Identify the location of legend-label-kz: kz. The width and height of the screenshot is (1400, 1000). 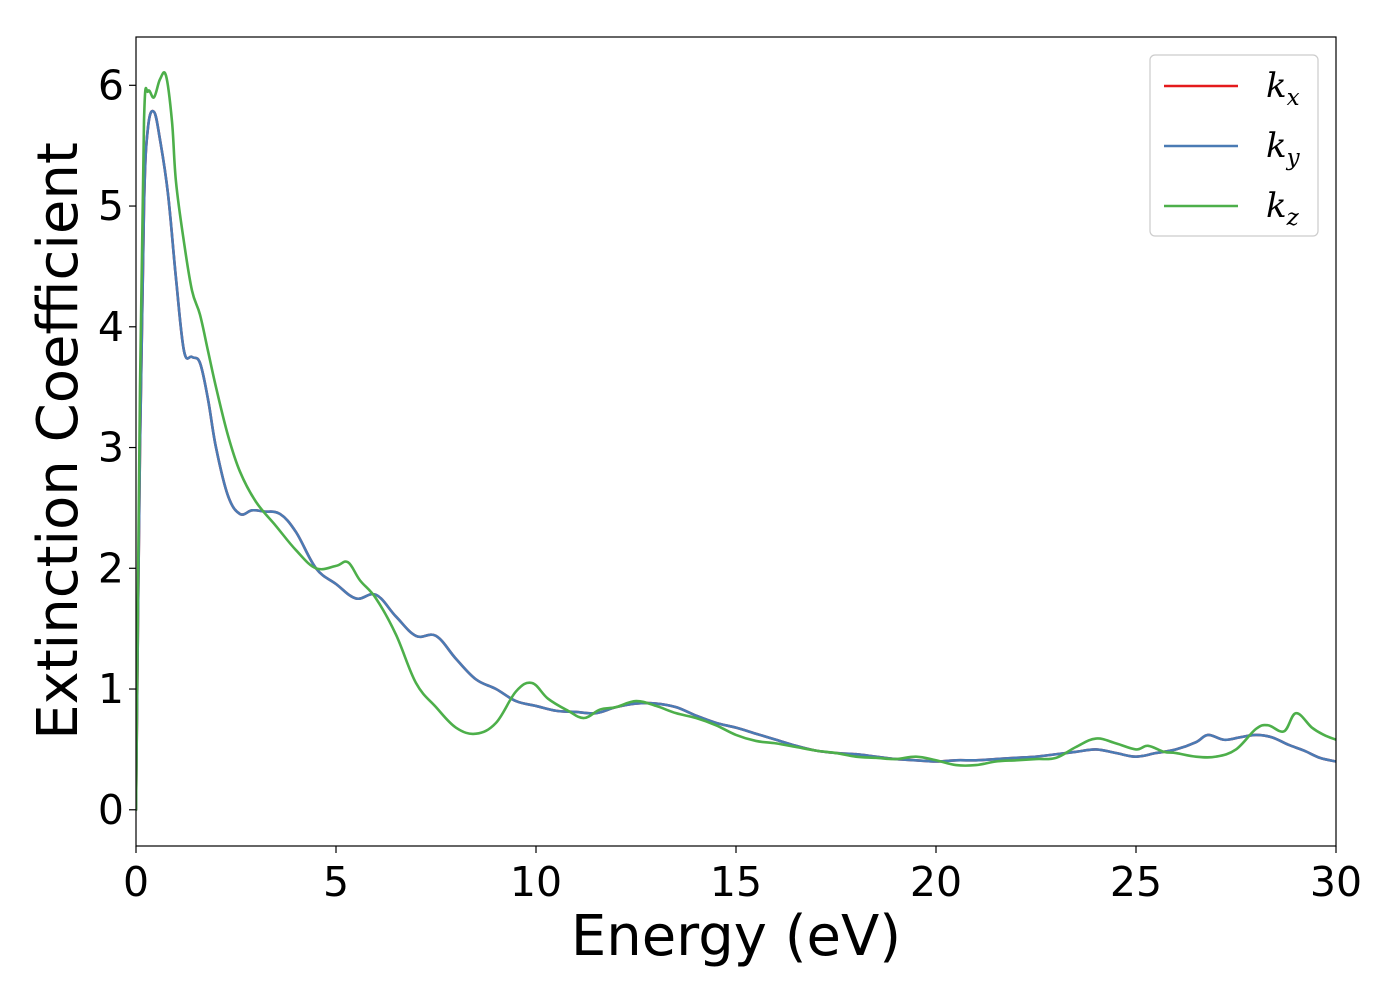
(1283, 208).